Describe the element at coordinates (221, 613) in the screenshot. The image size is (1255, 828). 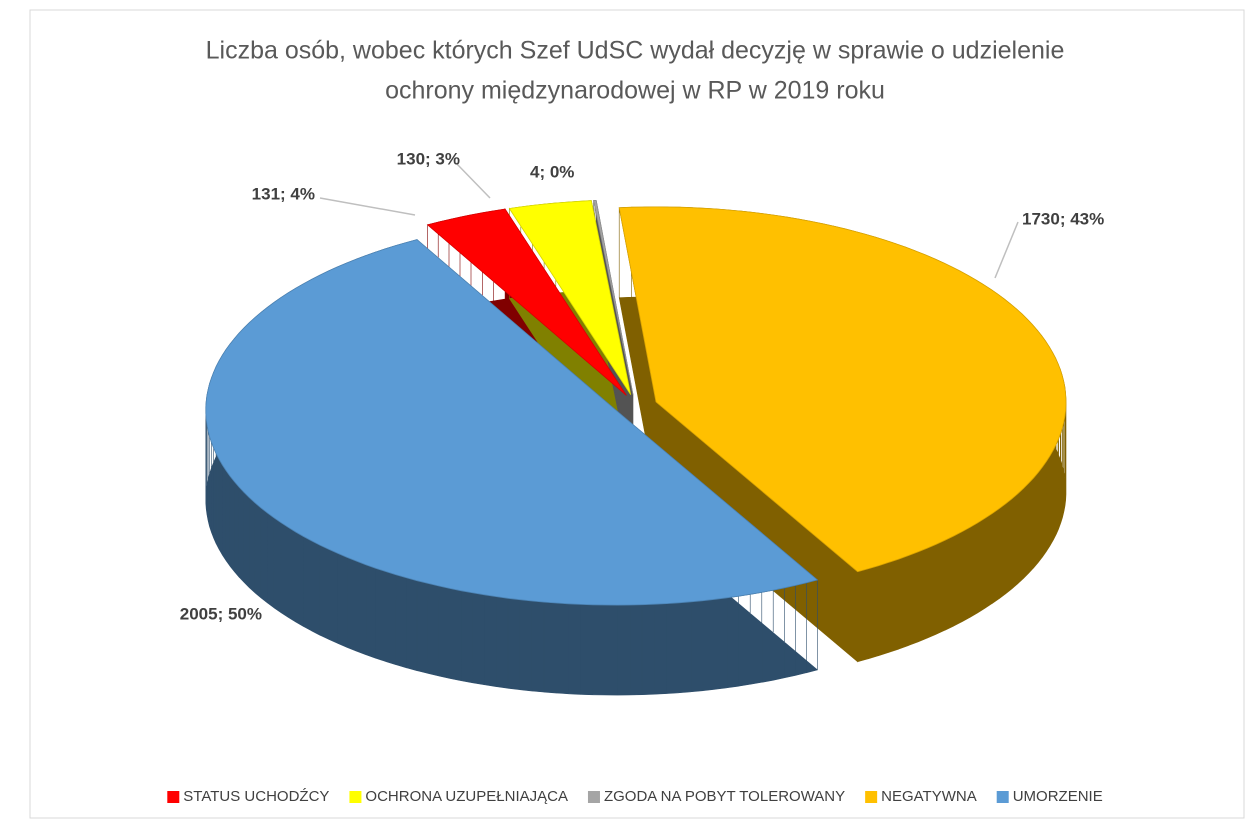
I see `data-label: 2005; 50%` at that location.